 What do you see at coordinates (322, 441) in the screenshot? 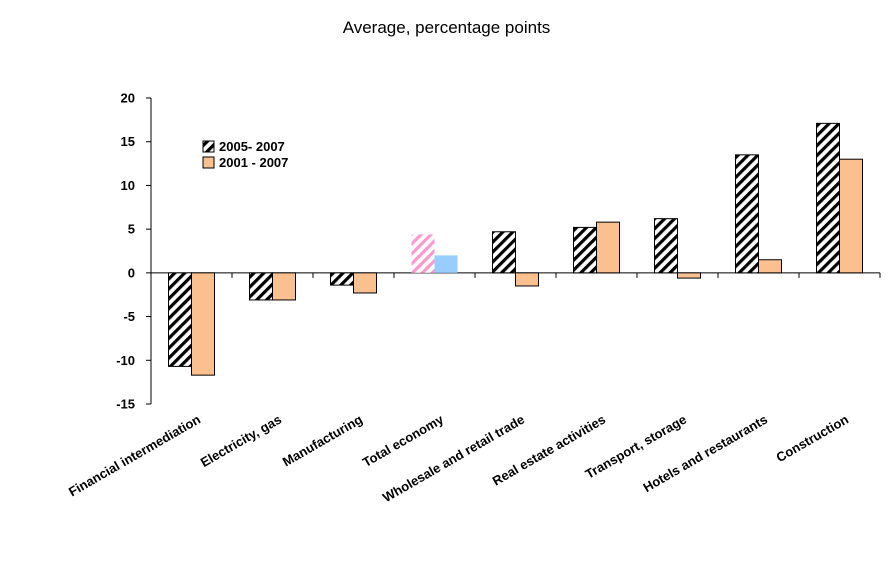
I see `x-category-label: Manufacturing` at bounding box center [322, 441].